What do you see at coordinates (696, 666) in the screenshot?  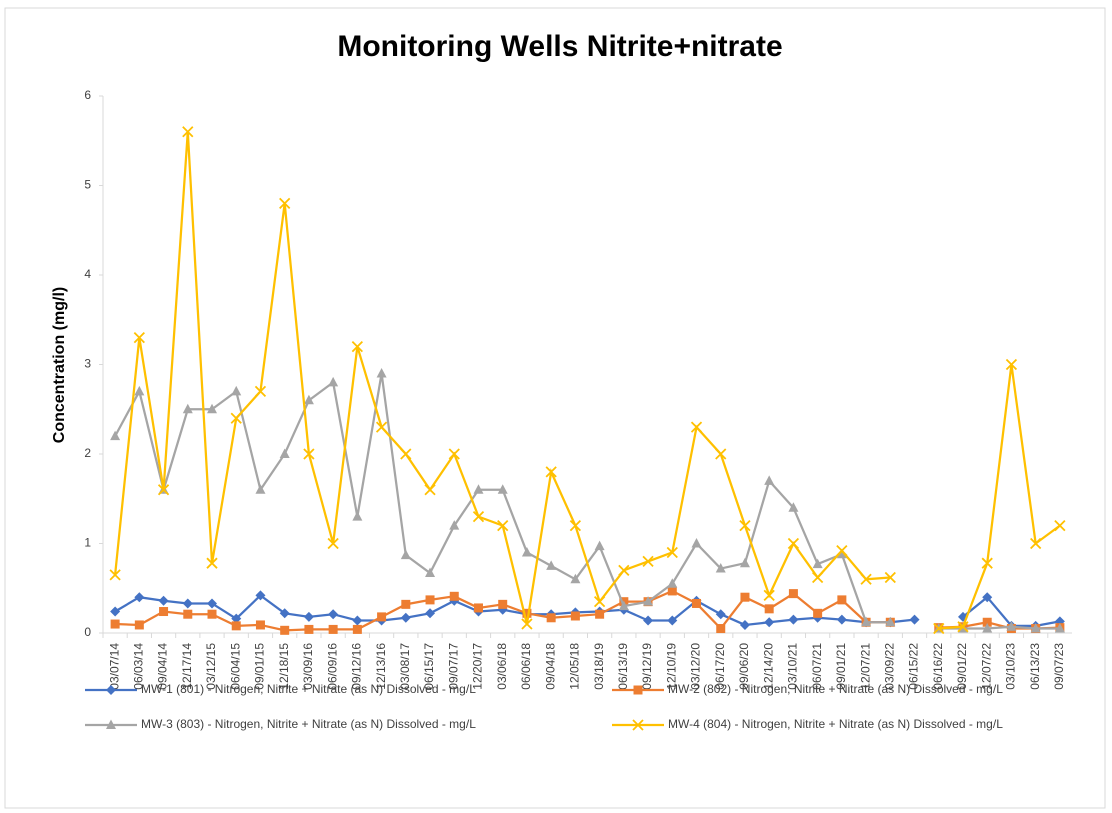 I see `x-tick-label: 03/12/20` at bounding box center [696, 666].